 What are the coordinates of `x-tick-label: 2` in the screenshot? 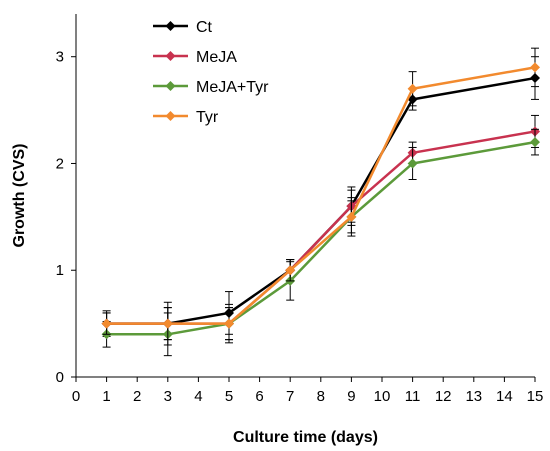 It's located at (137, 396).